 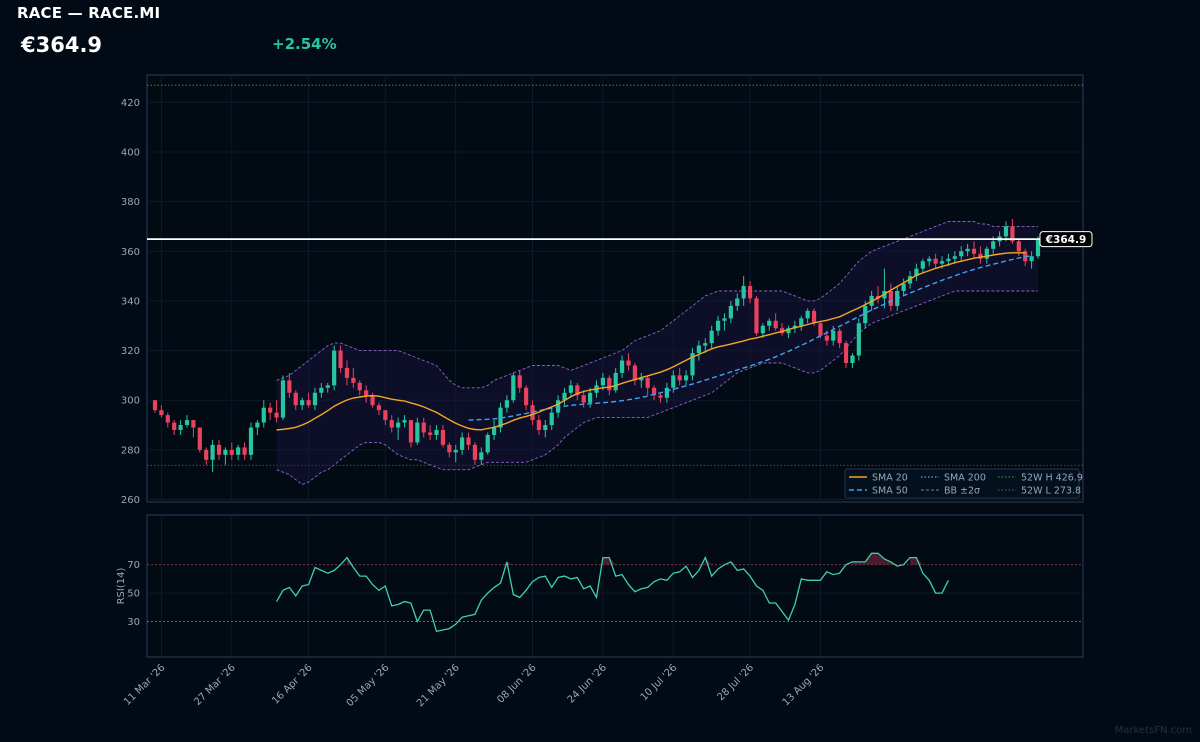 What do you see at coordinates (735, 682) in the screenshot?
I see `x-tick-label: 28 Jul '26` at bounding box center [735, 682].